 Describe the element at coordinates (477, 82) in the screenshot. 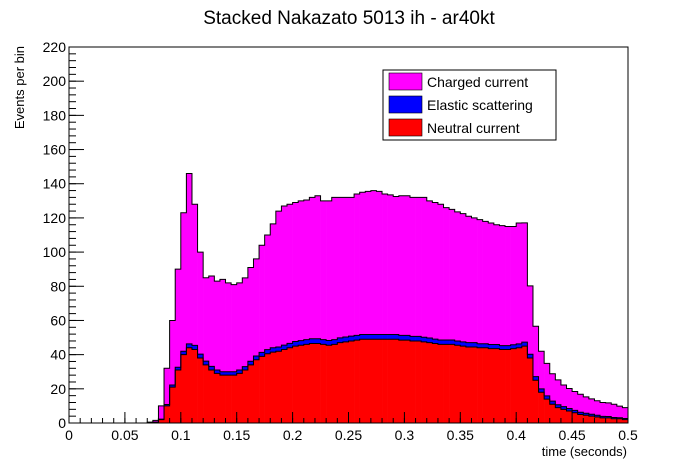

I see `legend-label-charged-current: Charged current` at that location.